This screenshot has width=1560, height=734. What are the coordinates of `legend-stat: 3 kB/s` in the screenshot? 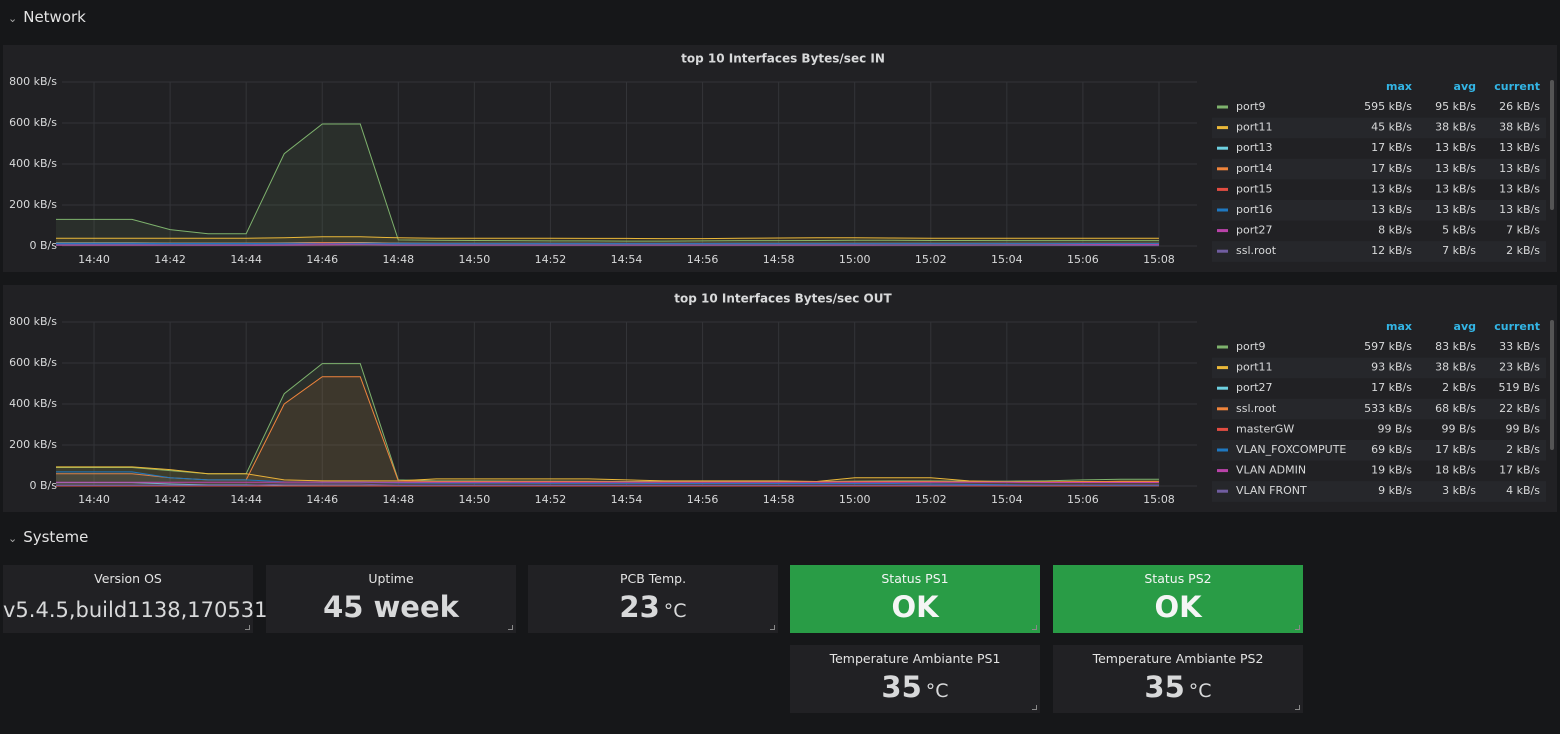 It's located at (1459, 490).